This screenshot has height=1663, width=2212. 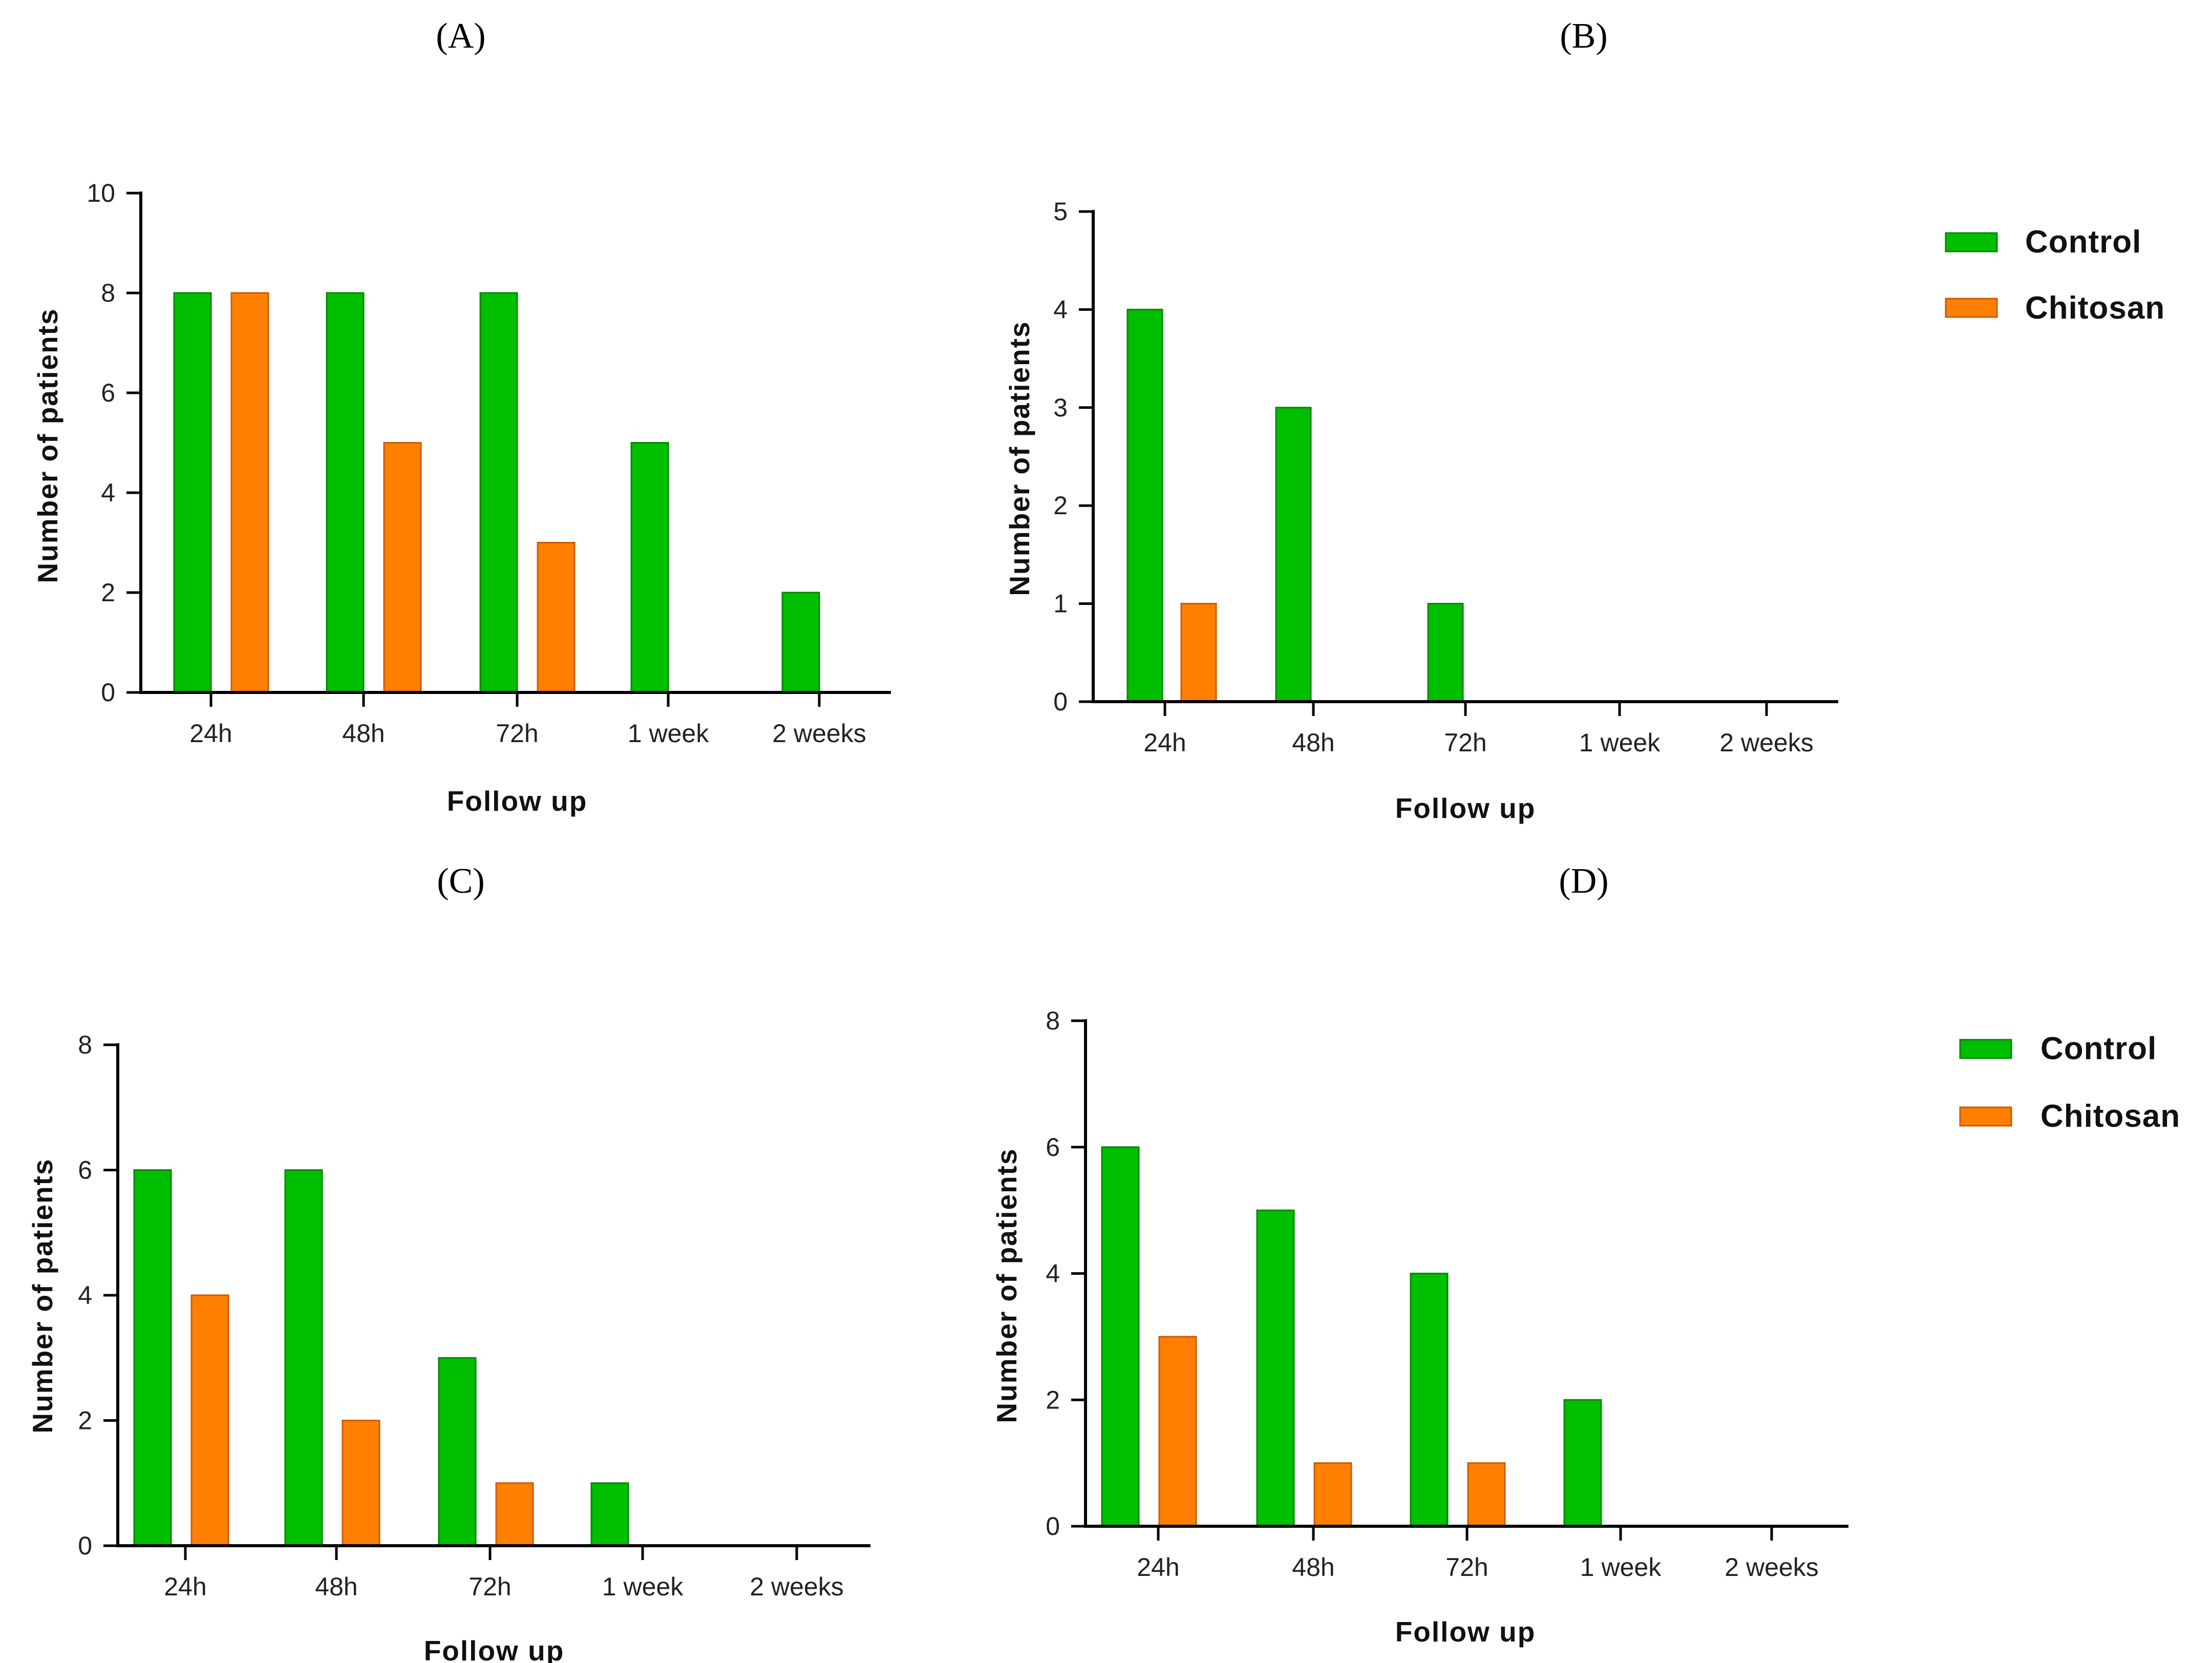 I want to click on x-axis-title-c: Follow up, so click(x=495, y=1649).